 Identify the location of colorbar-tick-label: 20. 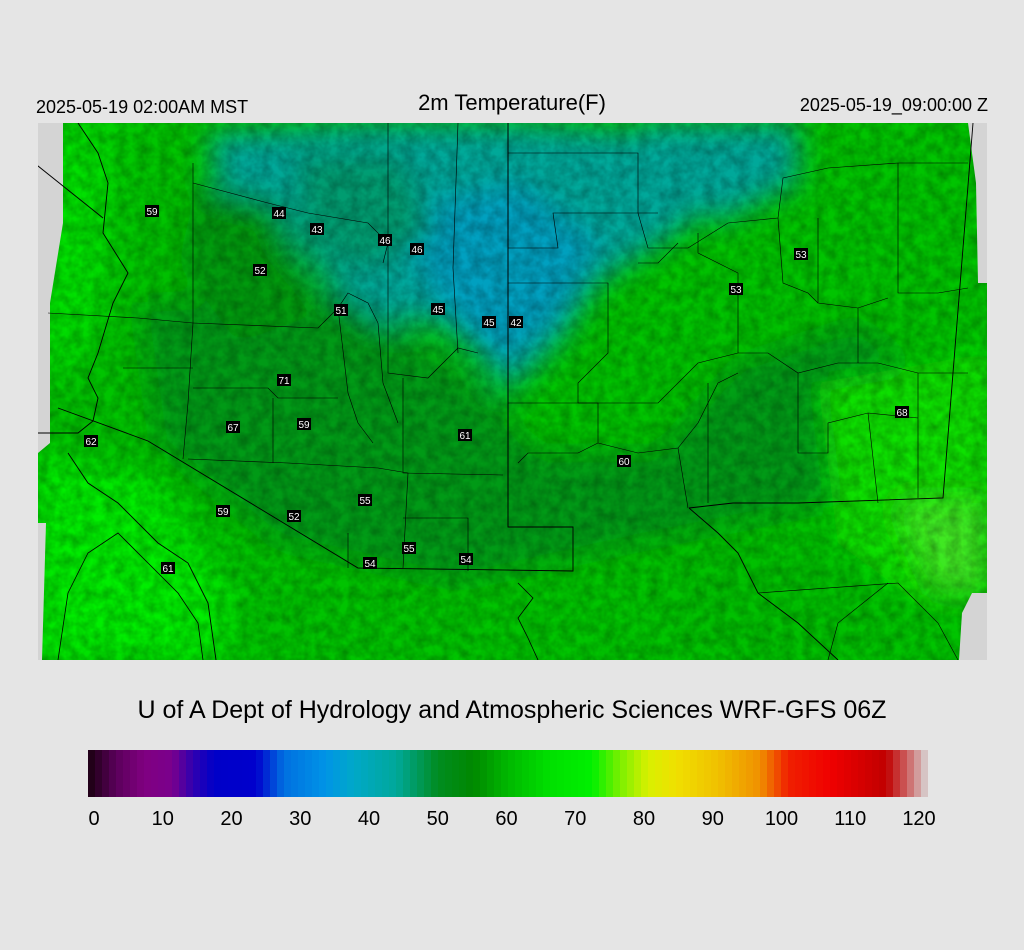
(231, 819).